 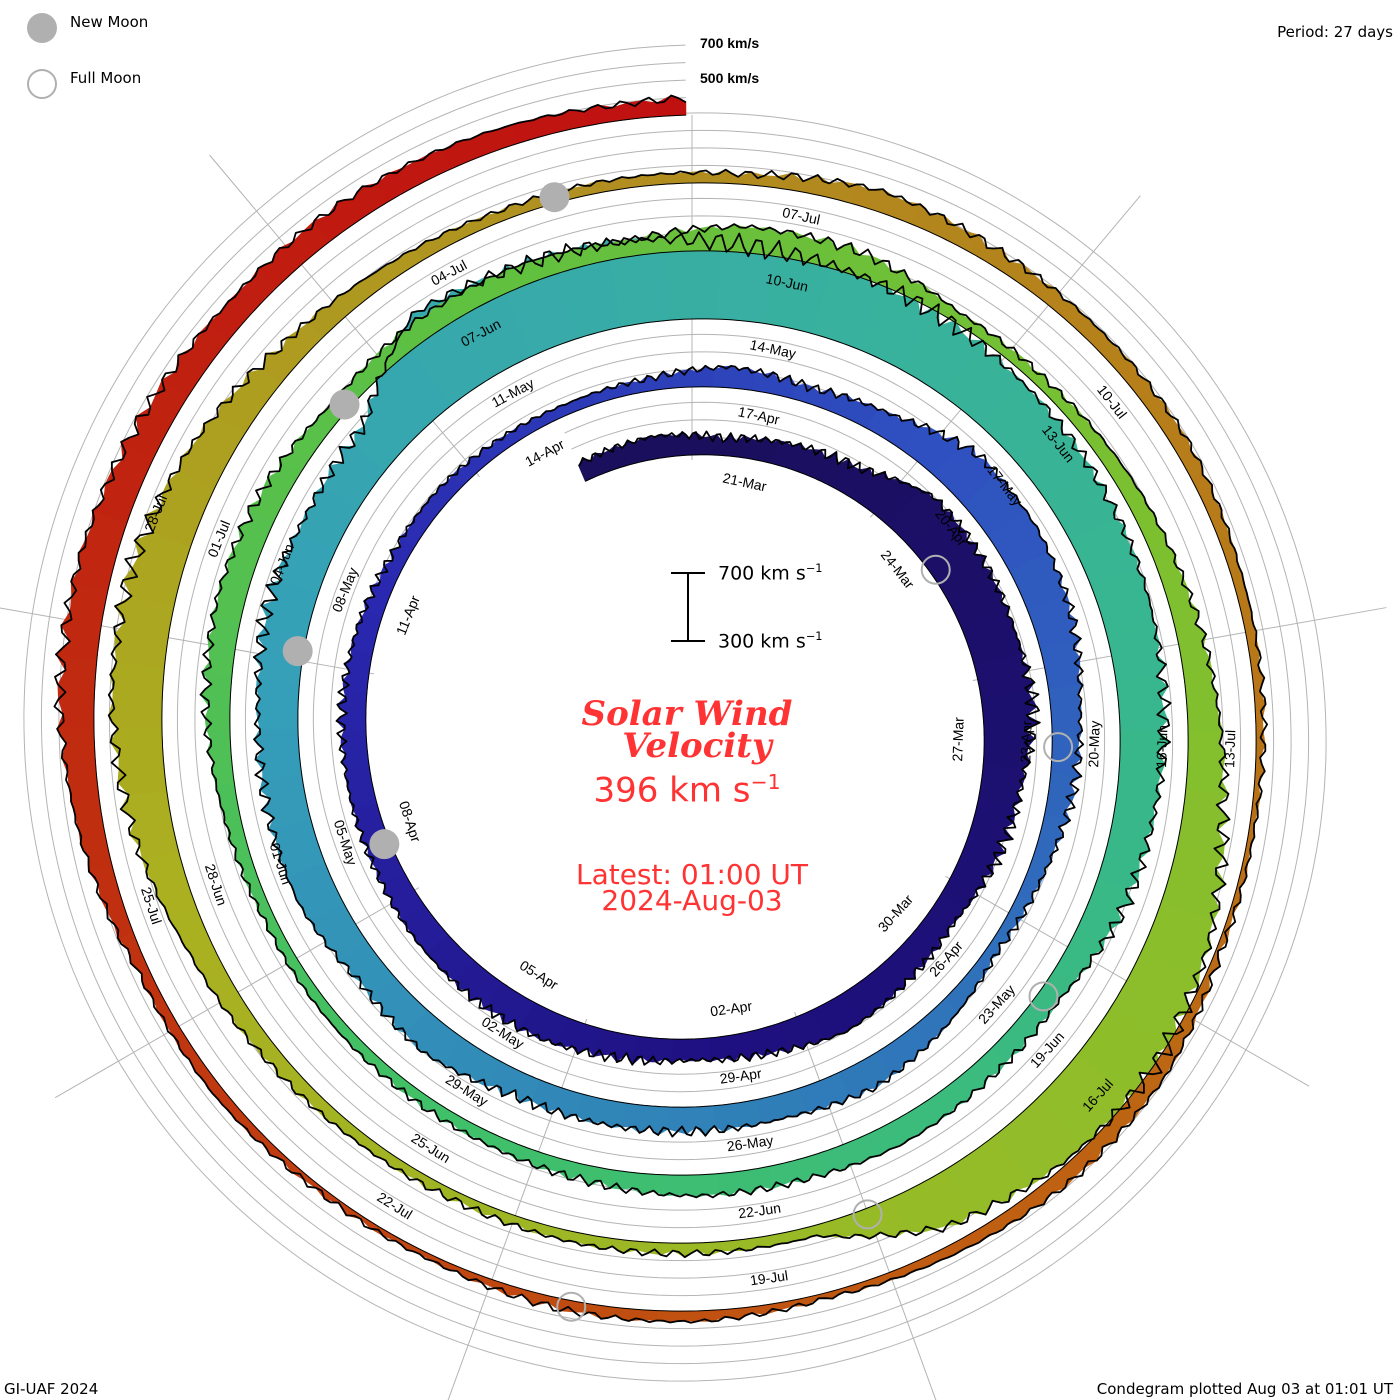 What do you see at coordinates (697, 746) in the screenshot?
I see `chart-title-line2: Velocity` at bounding box center [697, 746].